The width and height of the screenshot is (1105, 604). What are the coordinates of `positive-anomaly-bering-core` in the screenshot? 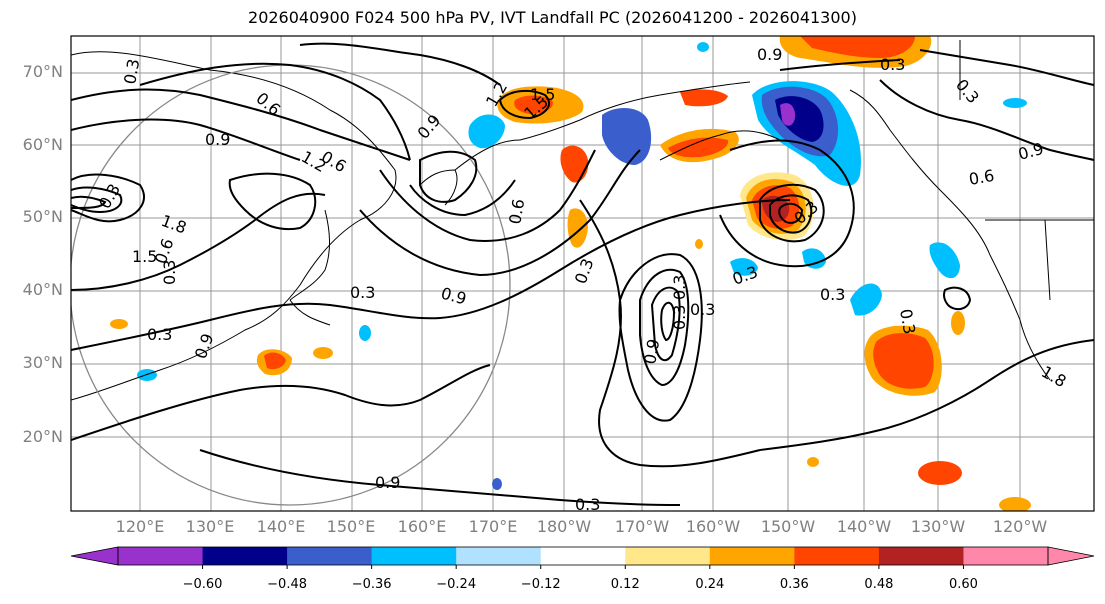 It's located at (698, 147).